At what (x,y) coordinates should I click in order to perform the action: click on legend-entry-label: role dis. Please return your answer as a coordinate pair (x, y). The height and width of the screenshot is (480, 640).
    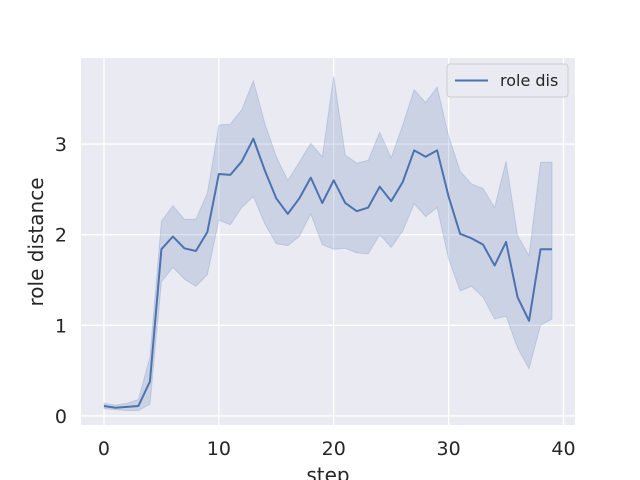
    Looking at the image, I should click on (529, 80).